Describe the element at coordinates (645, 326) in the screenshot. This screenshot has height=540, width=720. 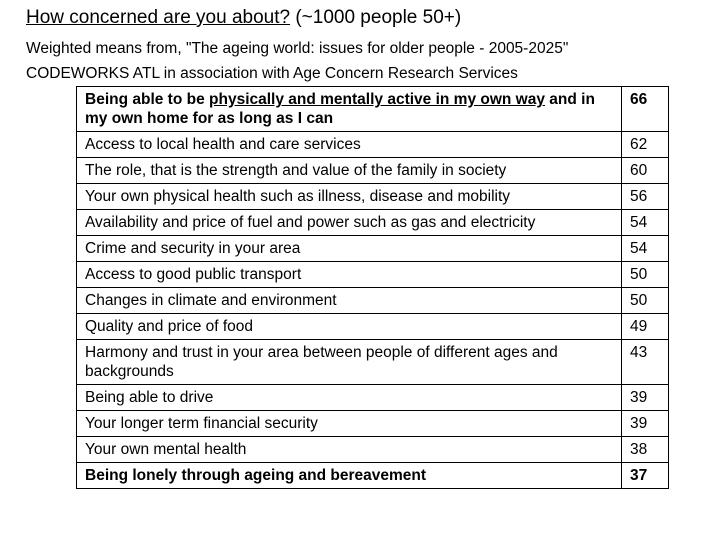
I see `concern-value: 49` at that location.